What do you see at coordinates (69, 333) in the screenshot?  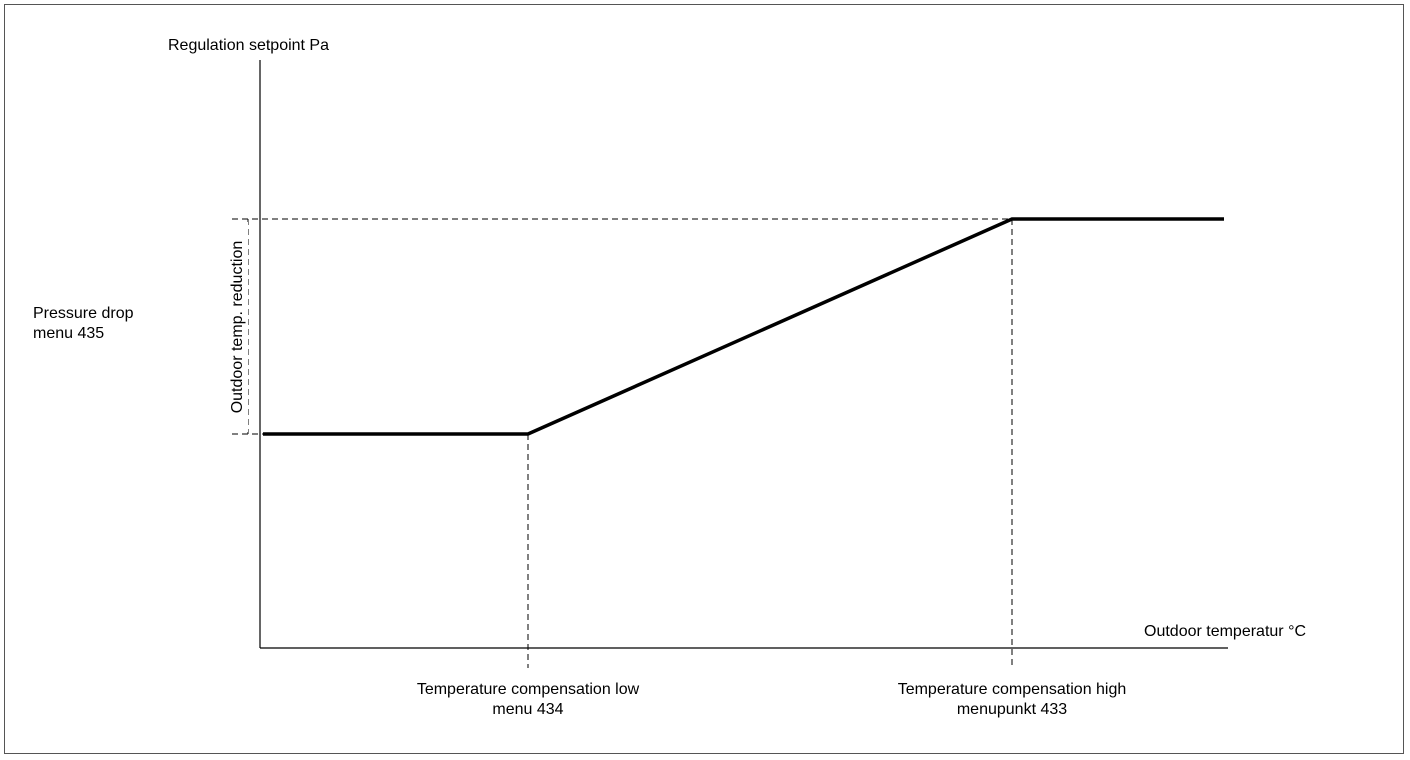 I see `pressure-drop-line2: menu 435` at bounding box center [69, 333].